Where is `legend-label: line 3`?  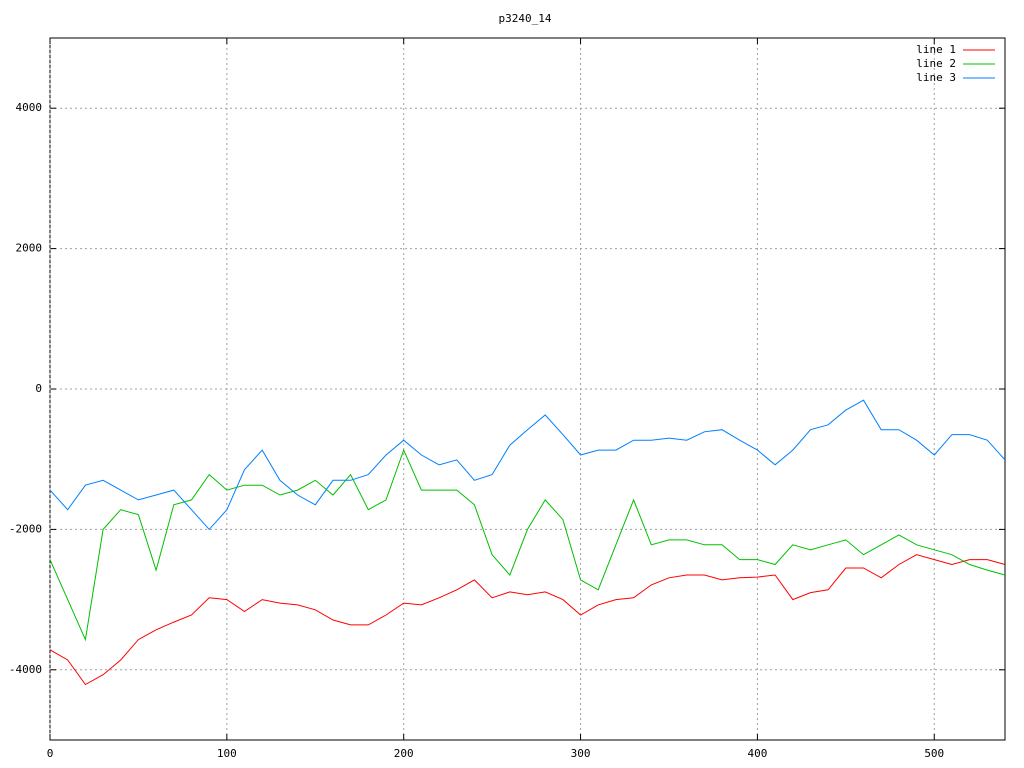
legend-label: line 3 is located at coordinates (936, 77).